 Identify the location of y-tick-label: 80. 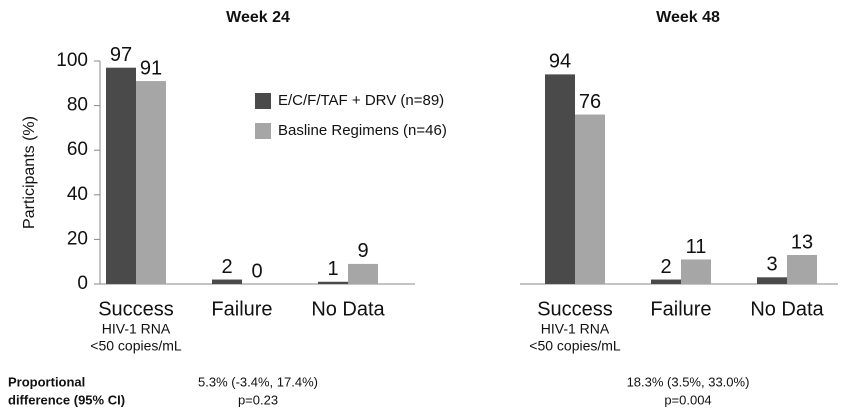
(77, 105).